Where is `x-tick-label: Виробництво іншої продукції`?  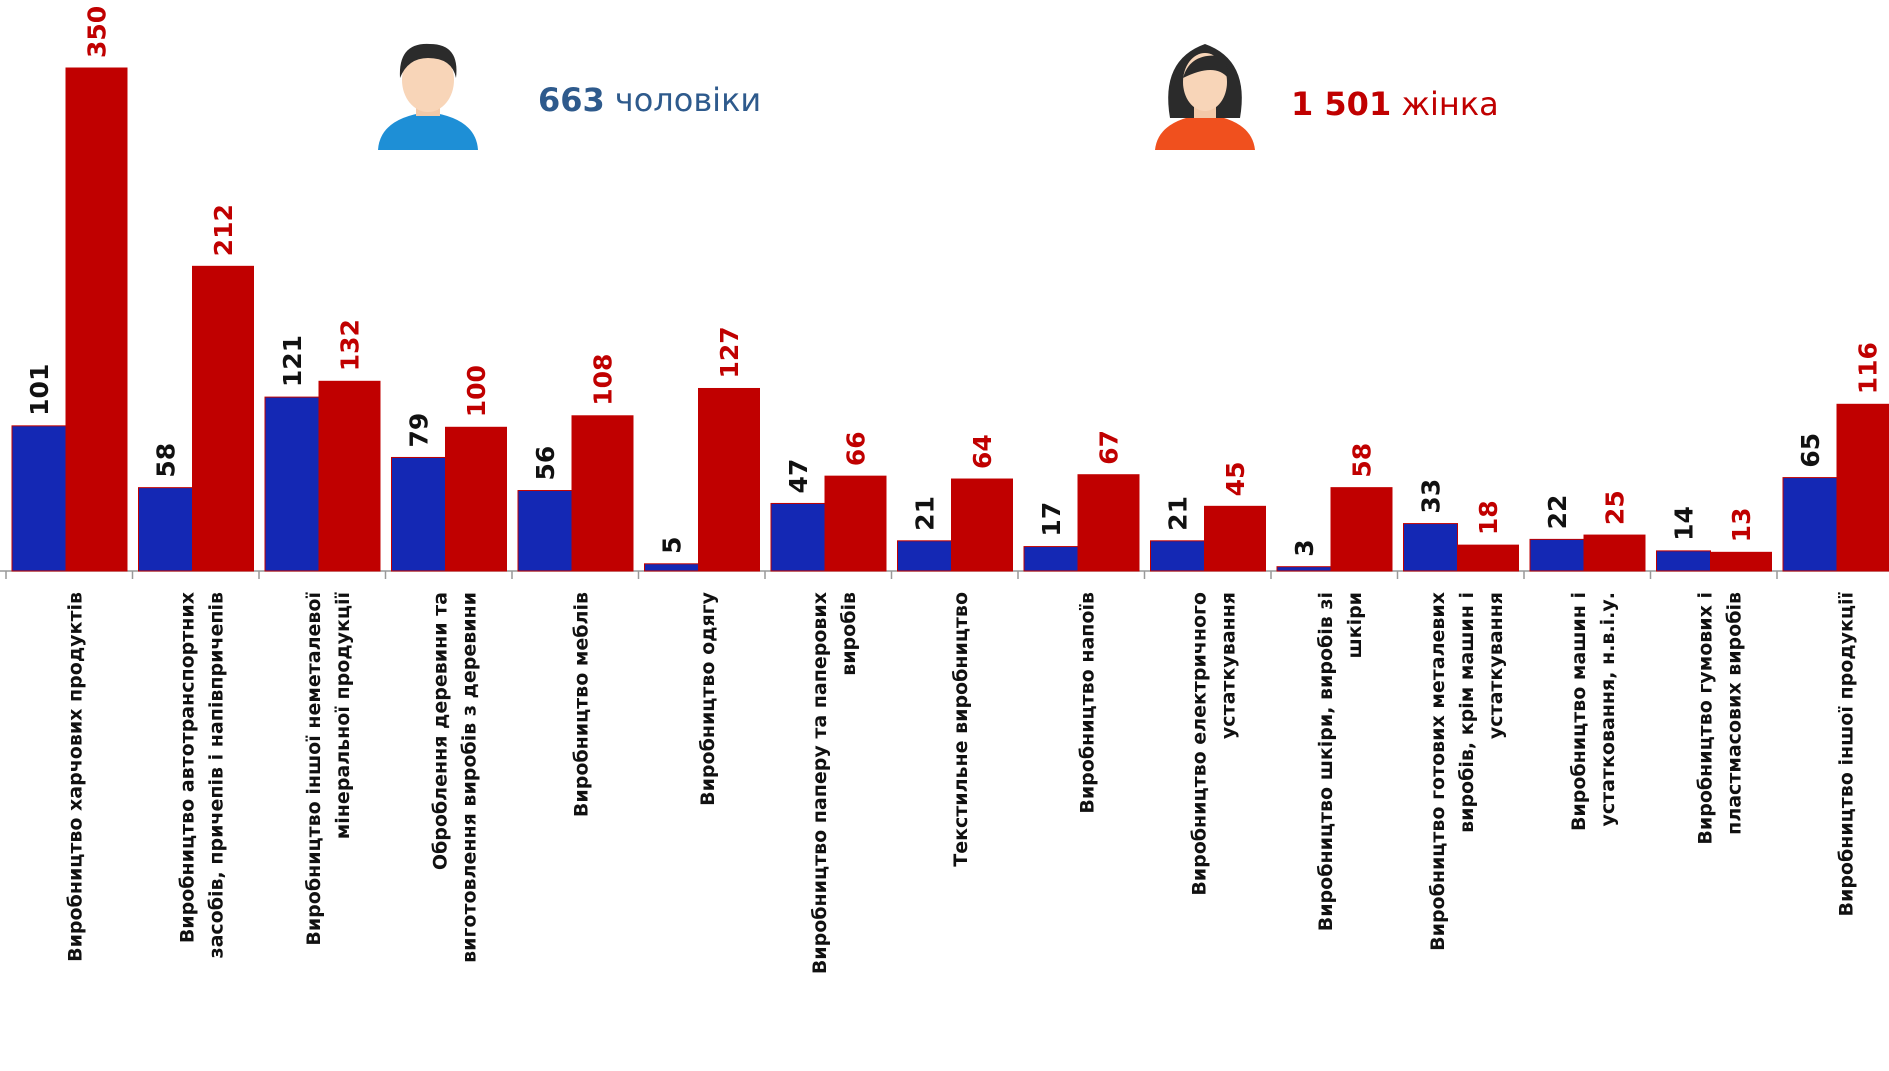 x-tick-label: Виробництво іншої продукції is located at coordinates (1846, 754).